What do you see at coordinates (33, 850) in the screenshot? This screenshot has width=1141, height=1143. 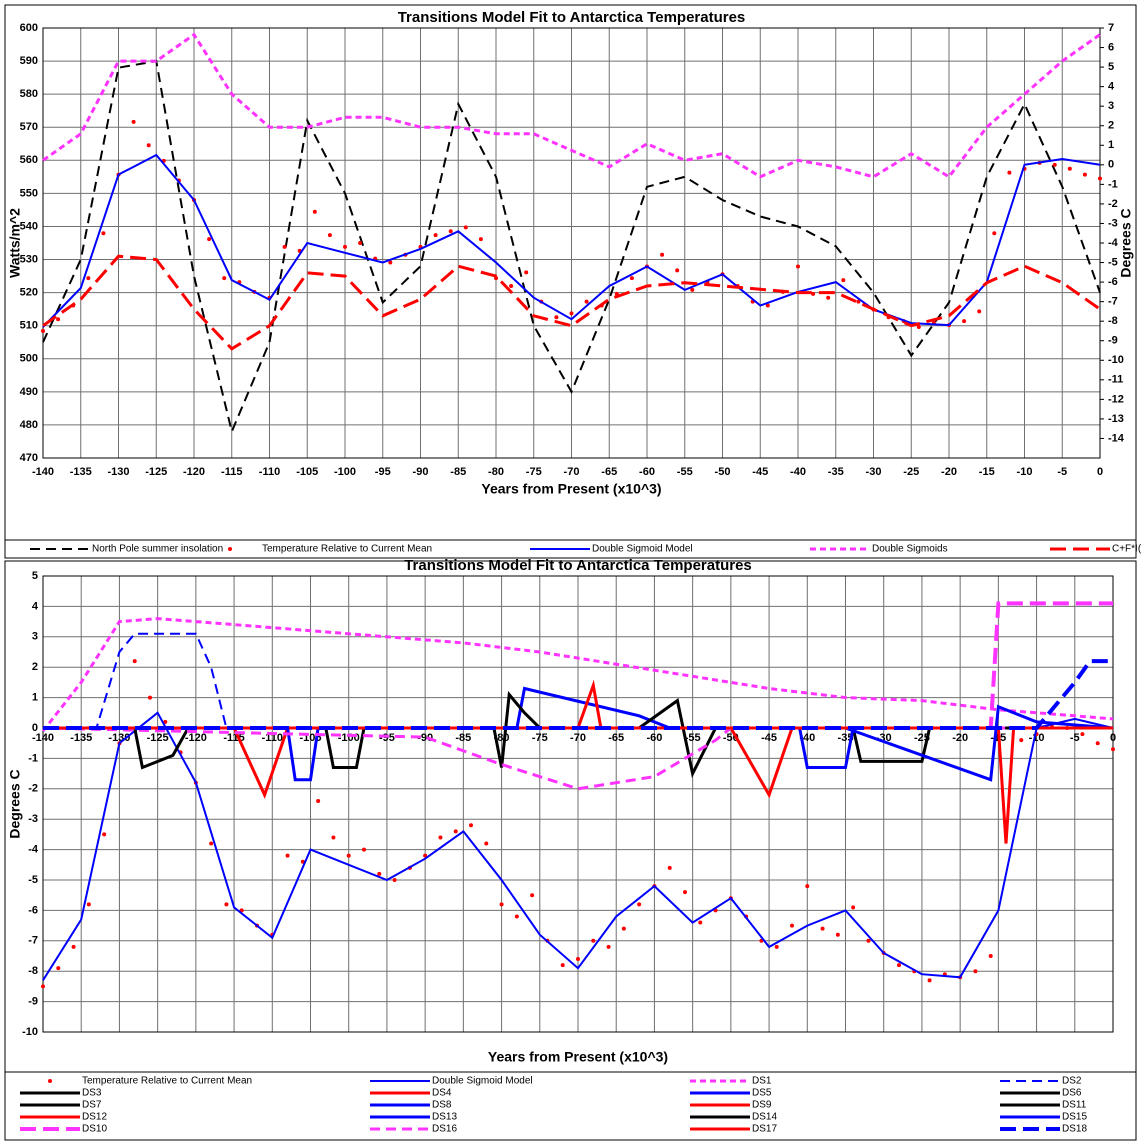 I see `y-tick-label: -4` at bounding box center [33, 850].